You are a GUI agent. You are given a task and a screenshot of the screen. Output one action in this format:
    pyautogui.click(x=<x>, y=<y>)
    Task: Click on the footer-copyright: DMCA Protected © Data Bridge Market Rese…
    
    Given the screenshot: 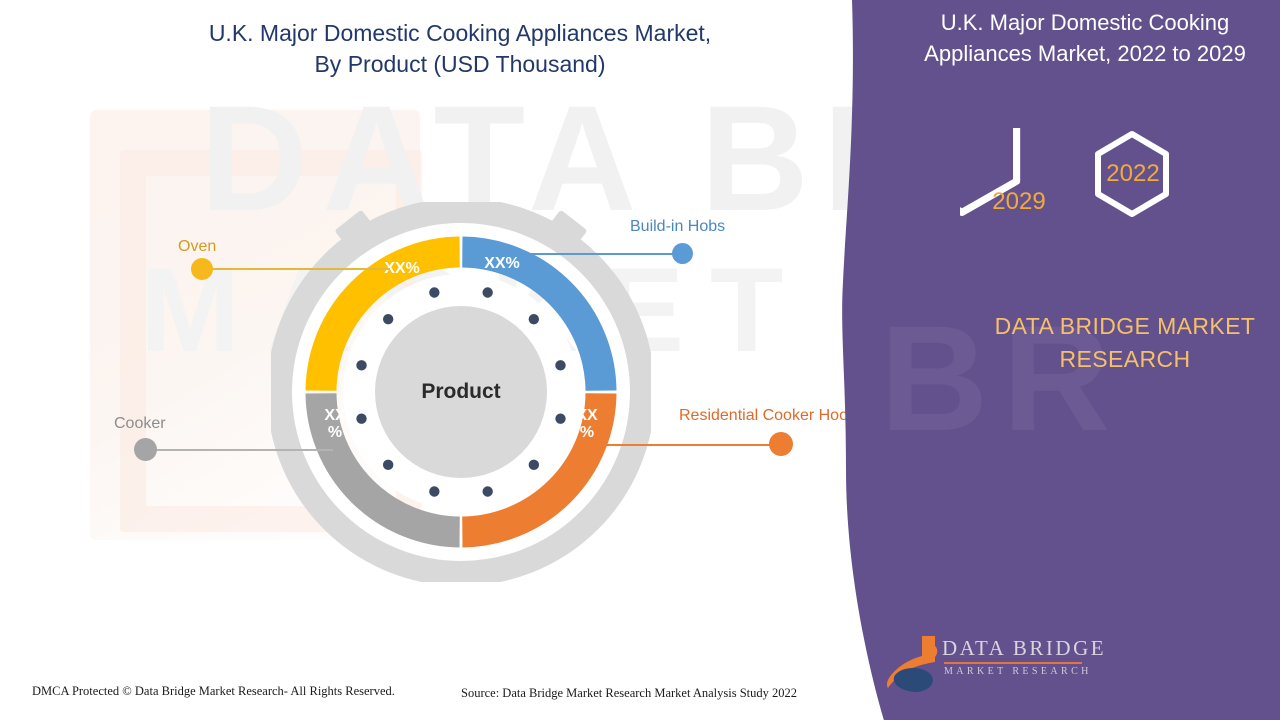 What is the action you would take?
    pyautogui.click(x=213, y=691)
    